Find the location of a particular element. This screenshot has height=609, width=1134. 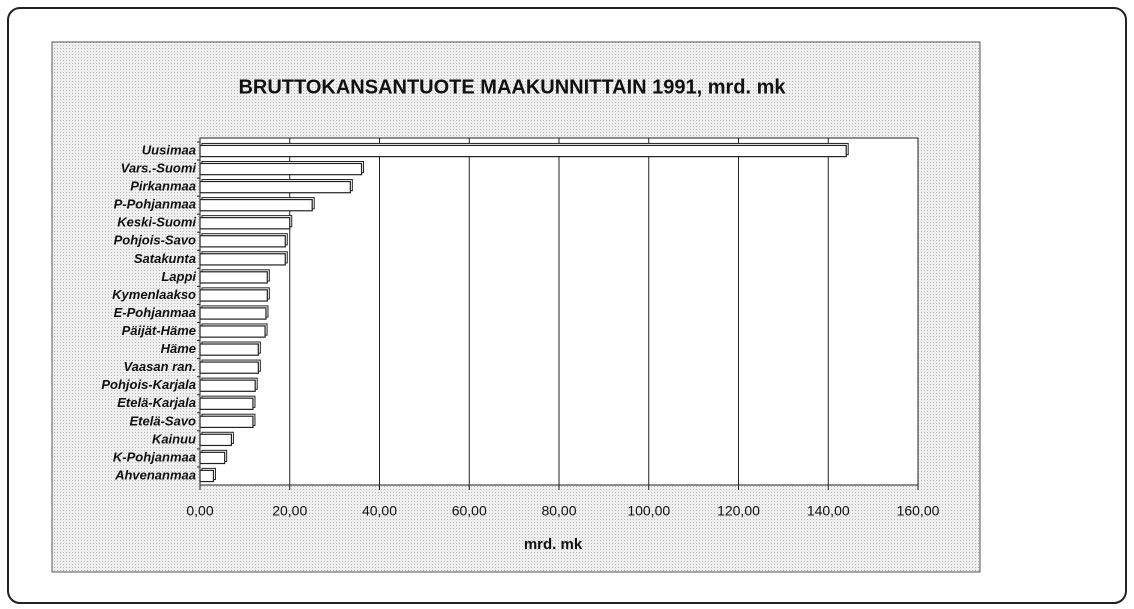

y-tick-label: P-Pohjanmaa is located at coordinates (155, 204).